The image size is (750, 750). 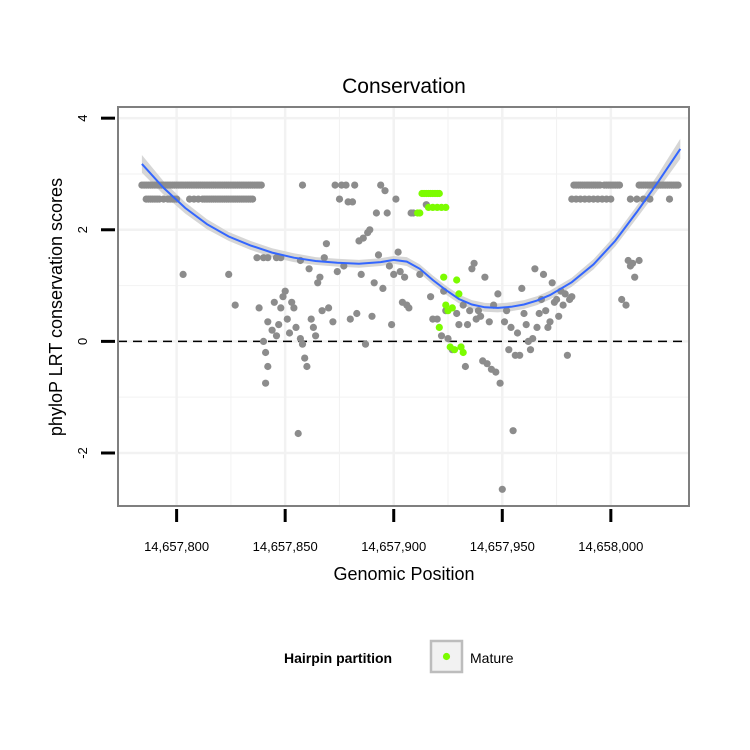 What do you see at coordinates (56, 307) in the screenshot?
I see `y-axis-title: phyloP LRT conservation scores` at bounding box center [56, 307].